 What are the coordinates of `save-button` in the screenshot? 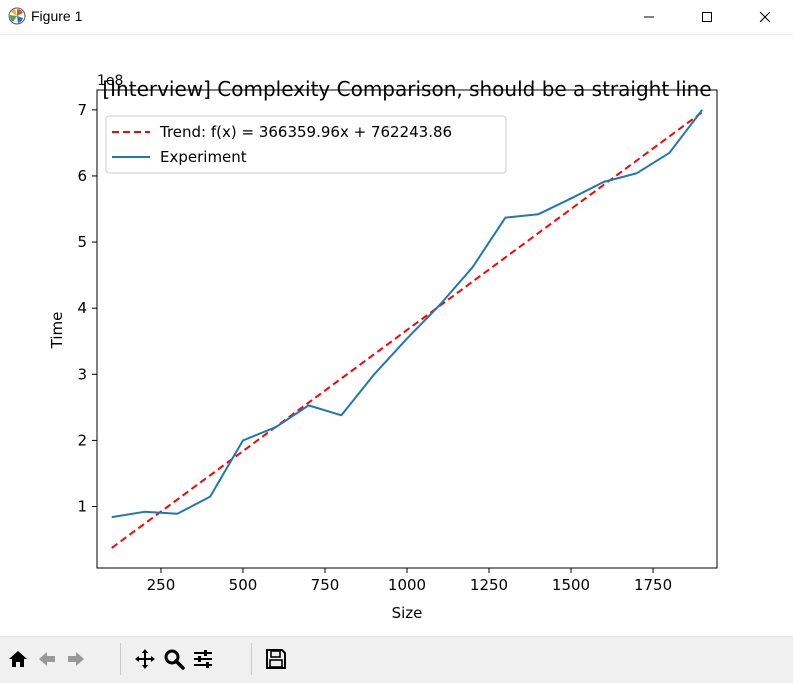 It's located at (276, 659).